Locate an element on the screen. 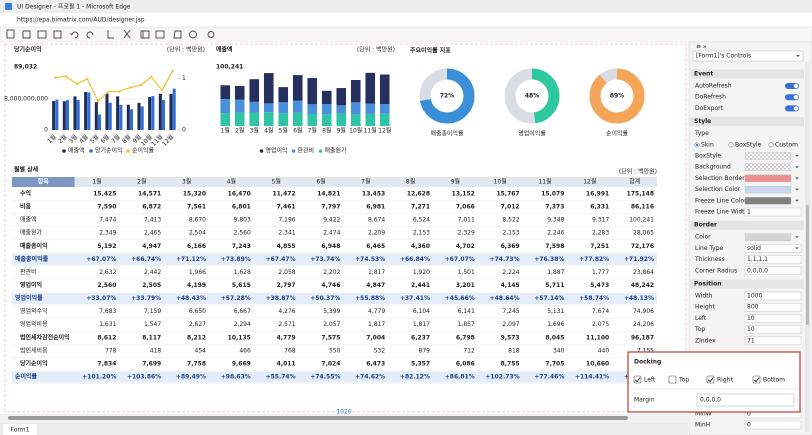 This screenshot has width=812, height=435. kpi-value: 89,032 is located at coordinates (25, 67).